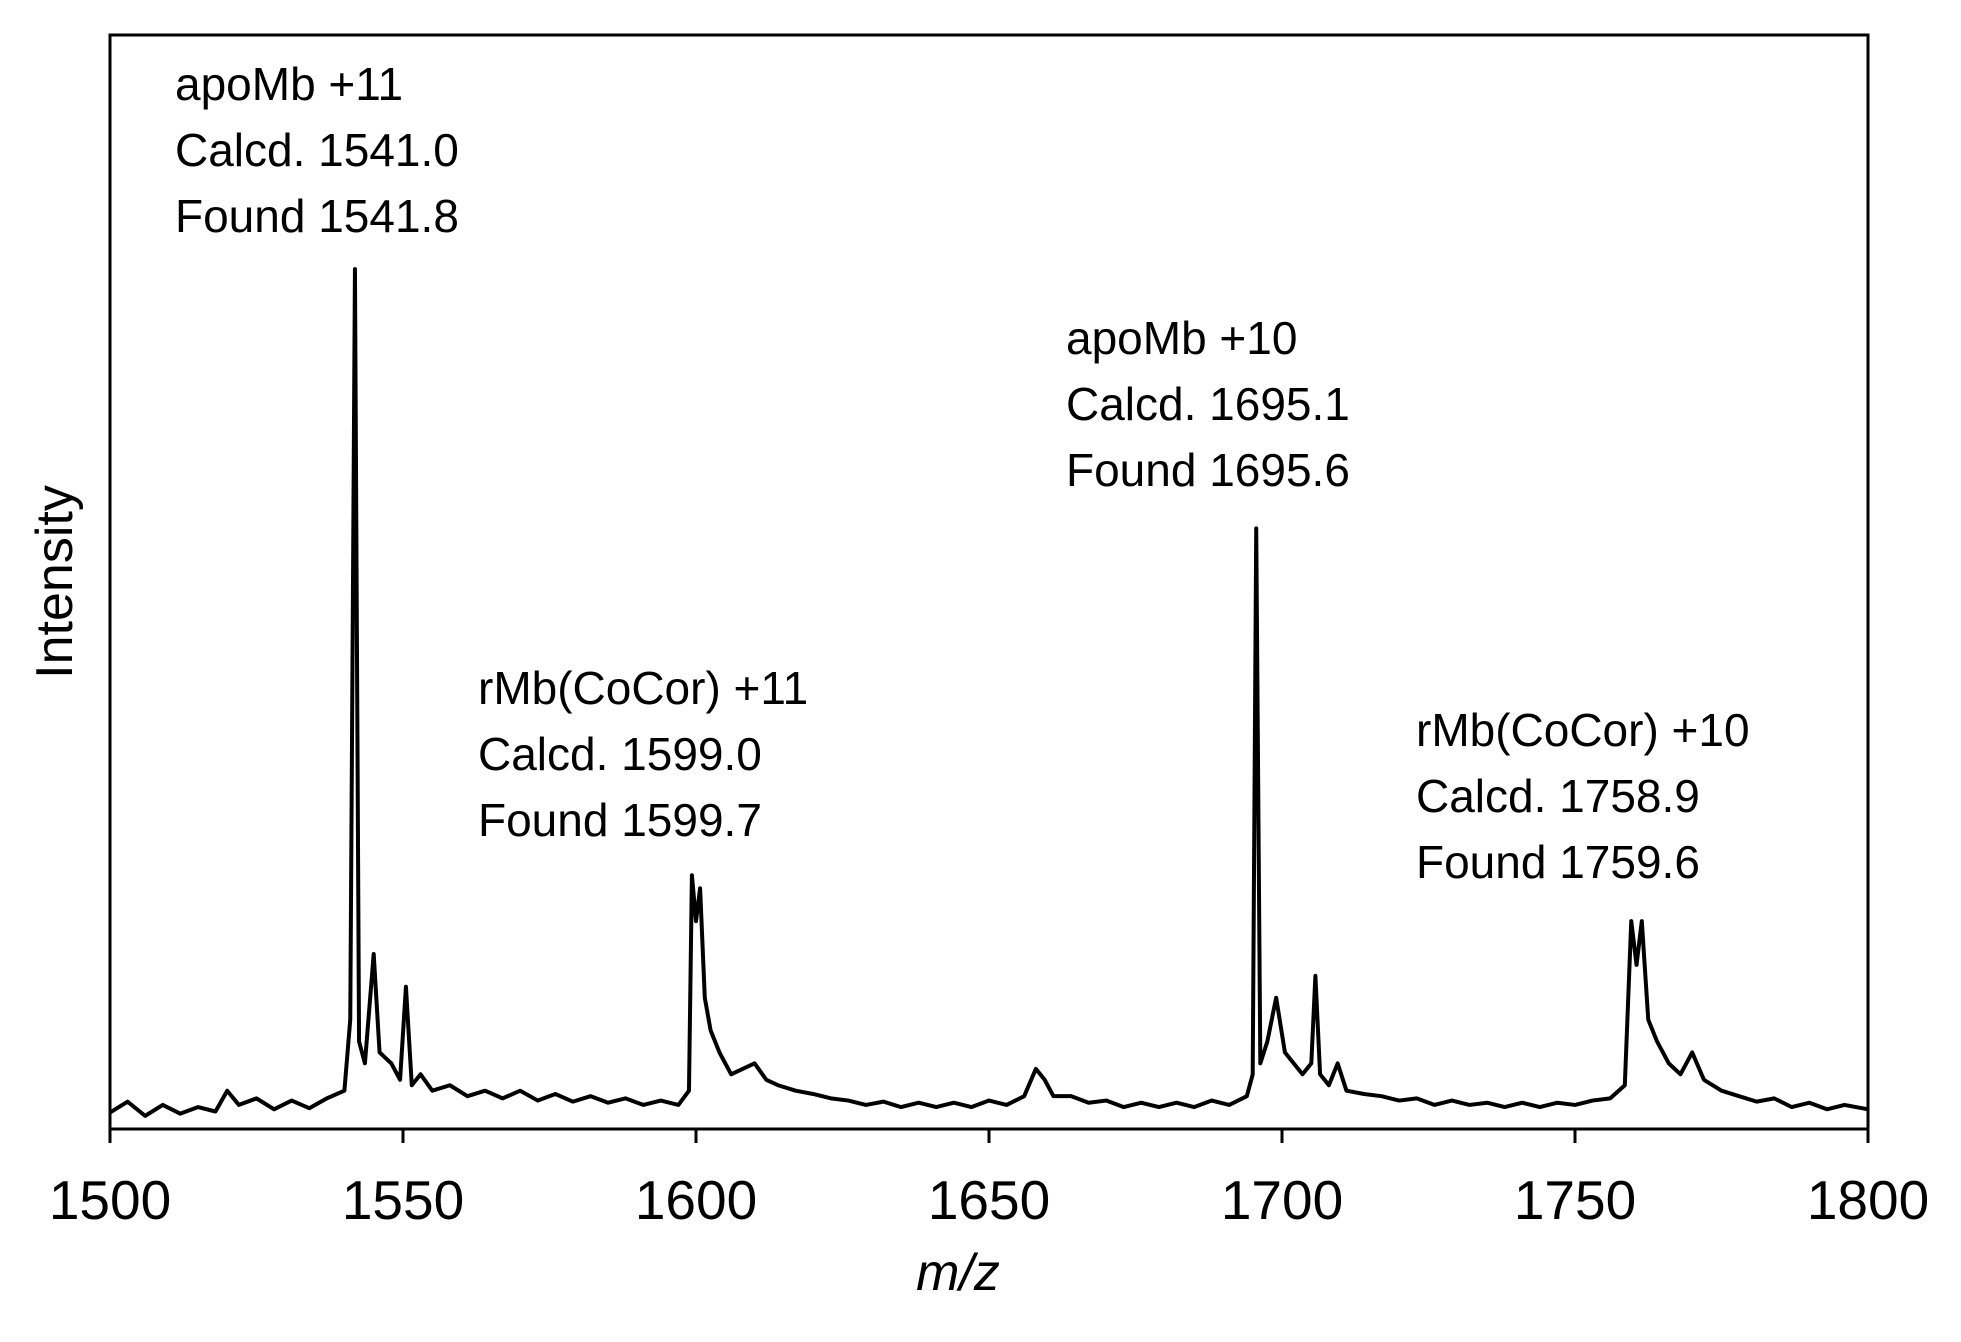 The image size is (1961, 1342). Describe the element at coordinates (1575, 1200) in the screenshot. I see `x-tick-label: 1750` at that location.